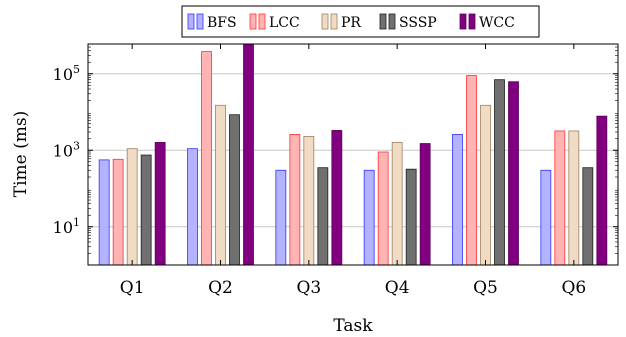 The image size is (626, 337). What do you see at coordinates (337, 198) in the screenshot?
I see `bar-wcc-q3` at bounding box center [337, 198].